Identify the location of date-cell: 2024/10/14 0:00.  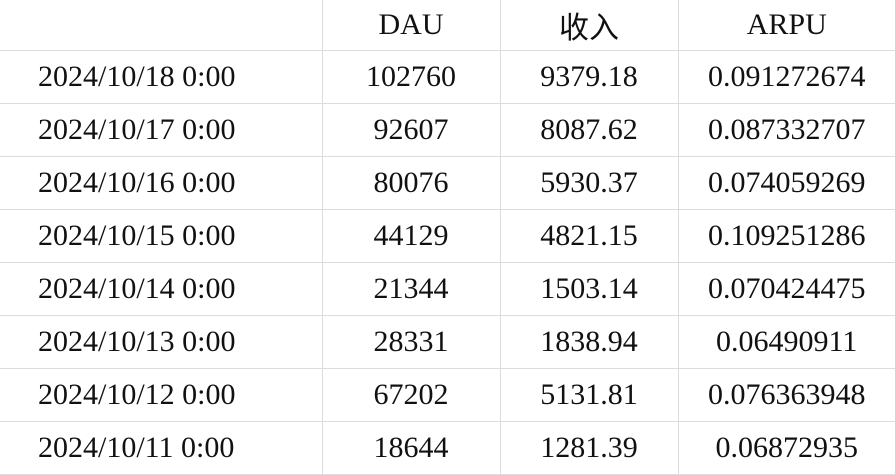
(161, 289).